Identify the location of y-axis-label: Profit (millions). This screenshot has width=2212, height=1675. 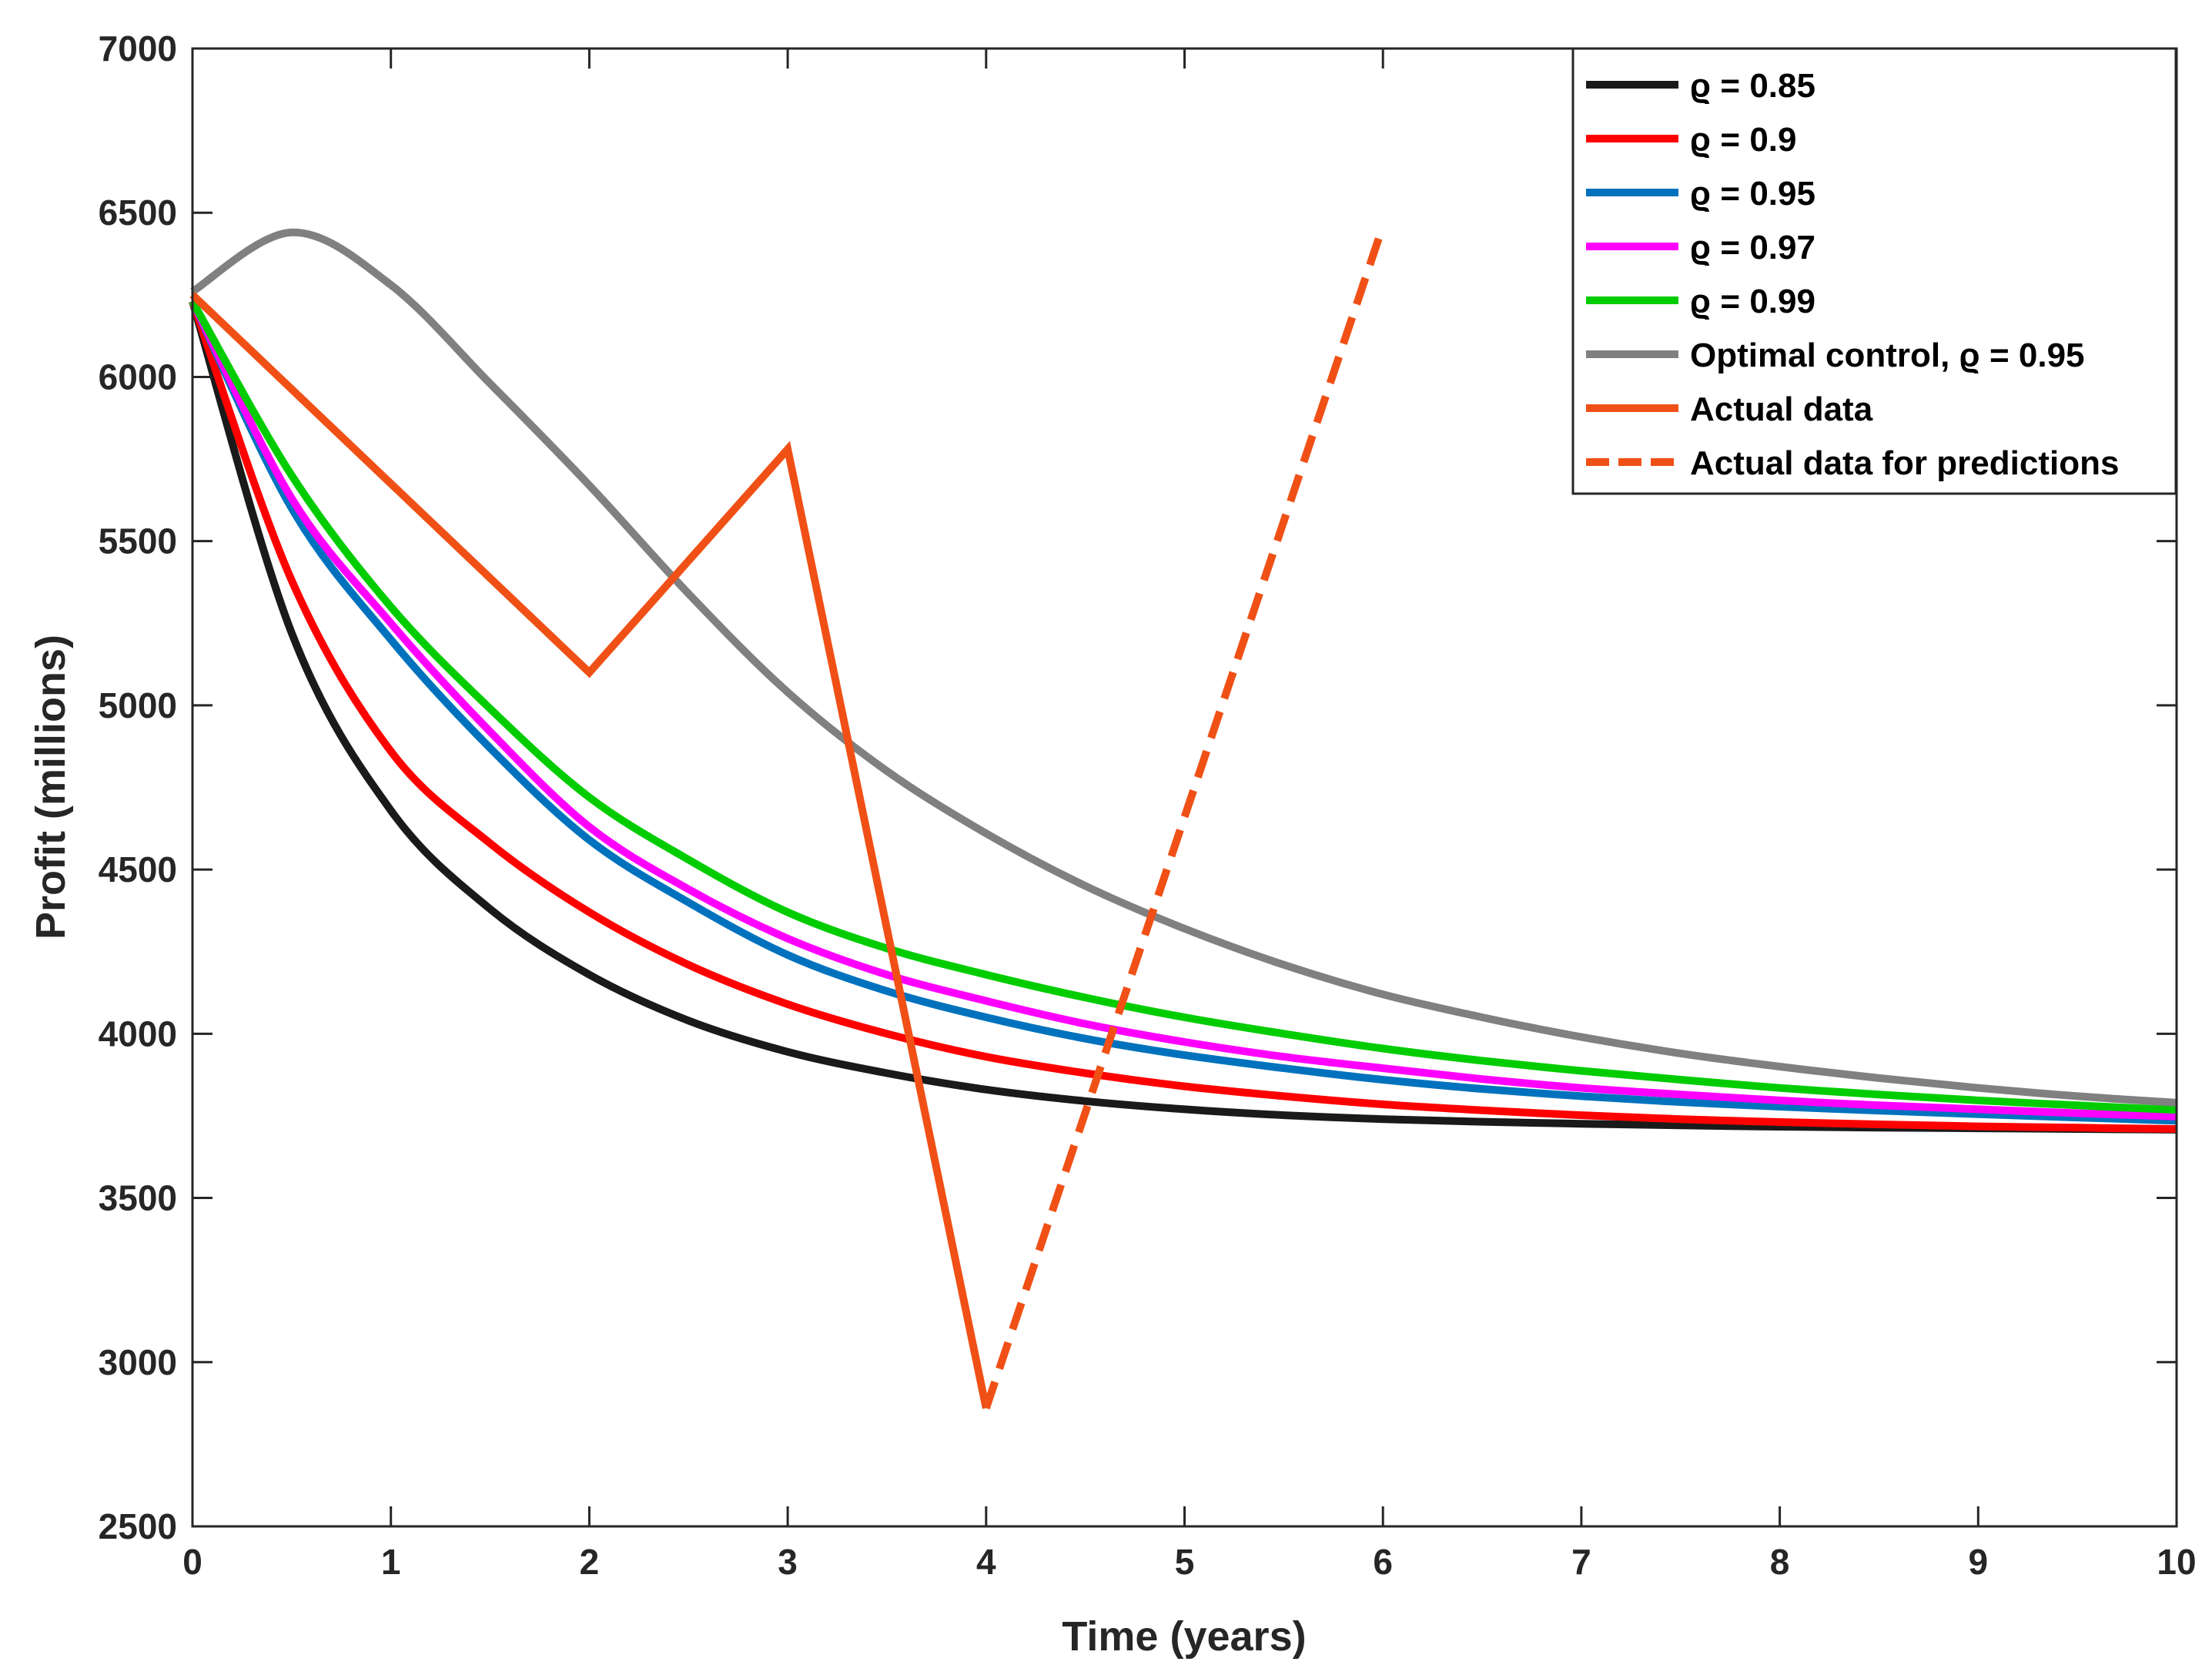
(51, 787).